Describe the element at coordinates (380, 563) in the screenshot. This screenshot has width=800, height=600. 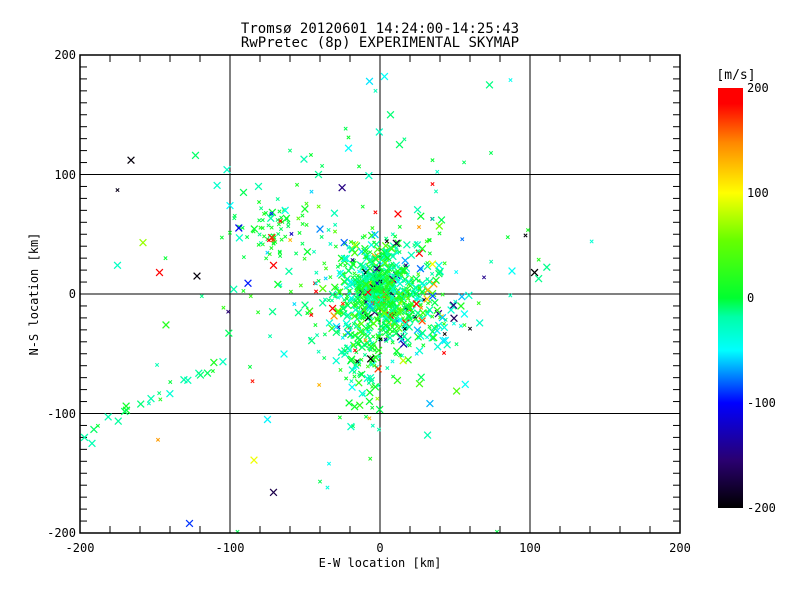
I see `x-axis-label: E-W location [km]` at that location.